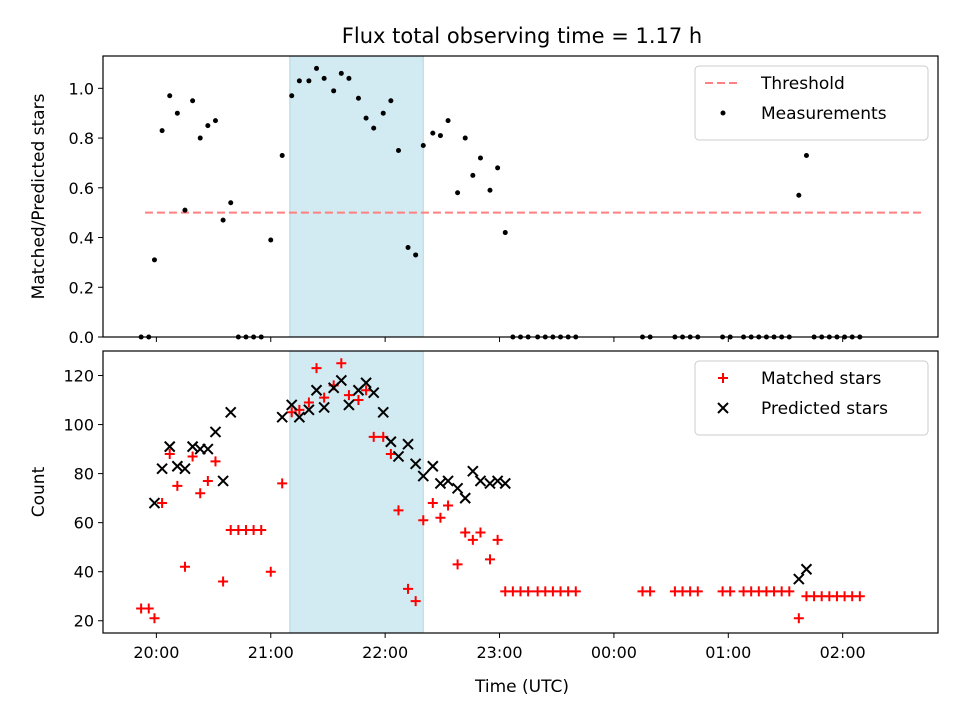 The height and width of the screenshot is (724, 960). What do you see at coordinates (499, 652) in the screenshot?
I see `x-tick-label: 23:00` at bounding box center [499, 652].